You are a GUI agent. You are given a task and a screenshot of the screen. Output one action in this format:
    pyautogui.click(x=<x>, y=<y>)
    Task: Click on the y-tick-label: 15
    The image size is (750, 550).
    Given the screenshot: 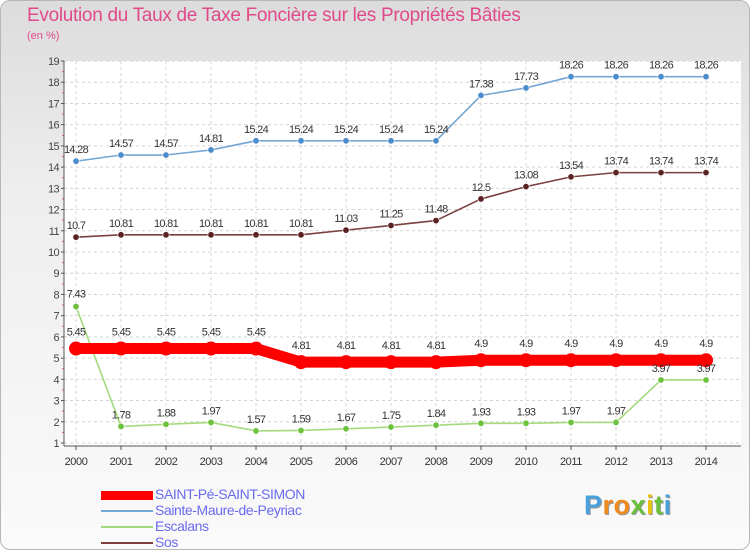 What is the action you would take?
    pyautogui.click(x=54, y=147)
    